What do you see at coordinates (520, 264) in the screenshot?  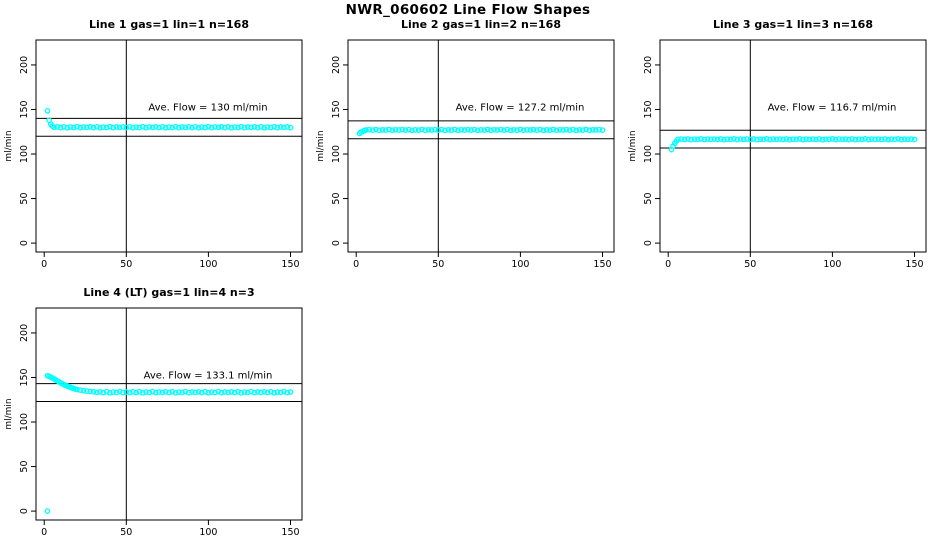 I see `x-axis-tick-label: 100` at bounding box center [520, 264].